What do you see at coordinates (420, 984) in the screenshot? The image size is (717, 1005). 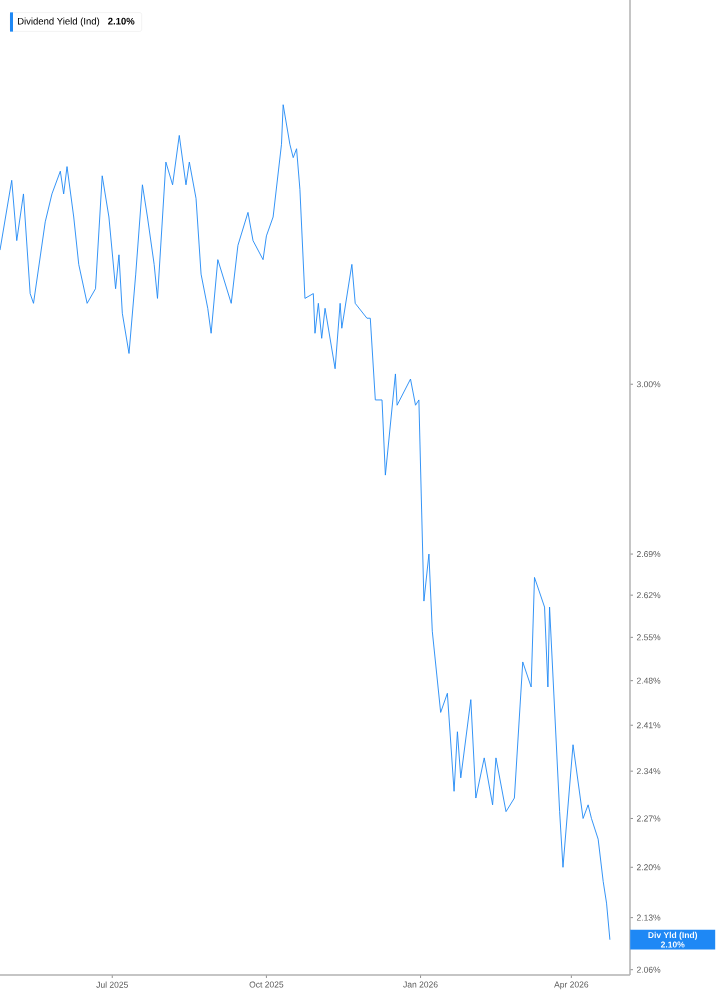 I see `x-tick-label: Jan 2026` at bounding box center [420, 984].